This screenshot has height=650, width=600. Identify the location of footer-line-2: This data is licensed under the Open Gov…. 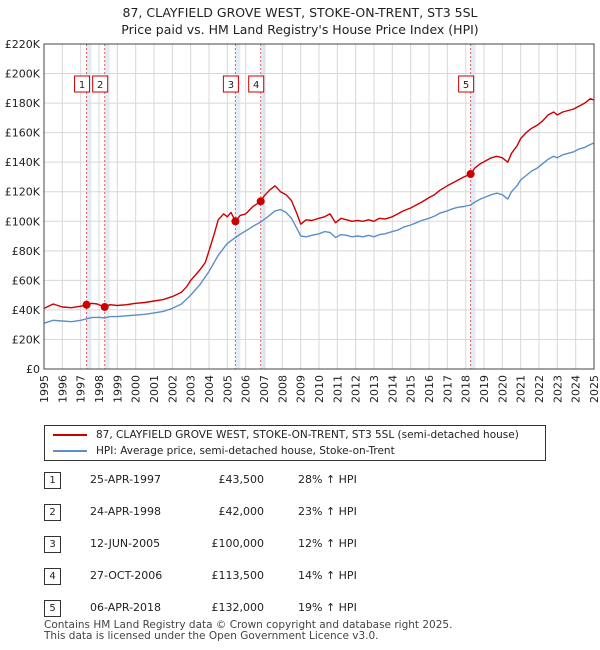
(211, 636).